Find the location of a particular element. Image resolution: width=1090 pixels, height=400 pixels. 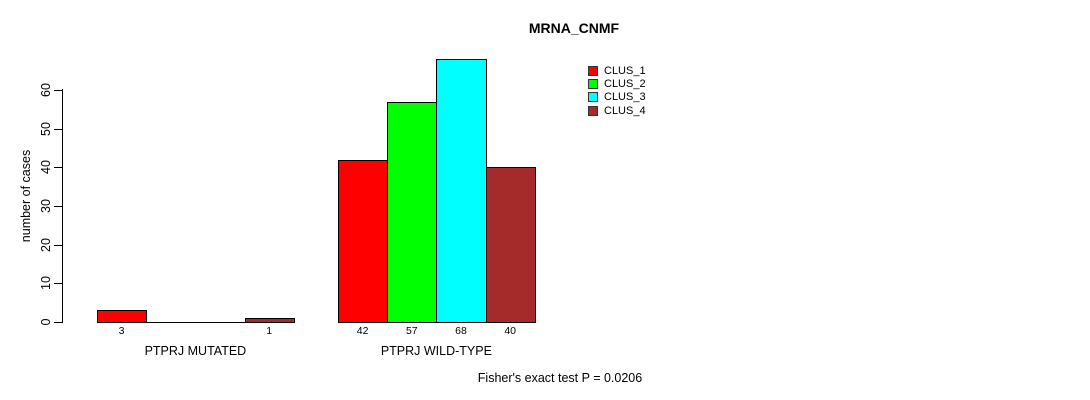

bar-value-label: 42 is located at coordinates (362, 331).